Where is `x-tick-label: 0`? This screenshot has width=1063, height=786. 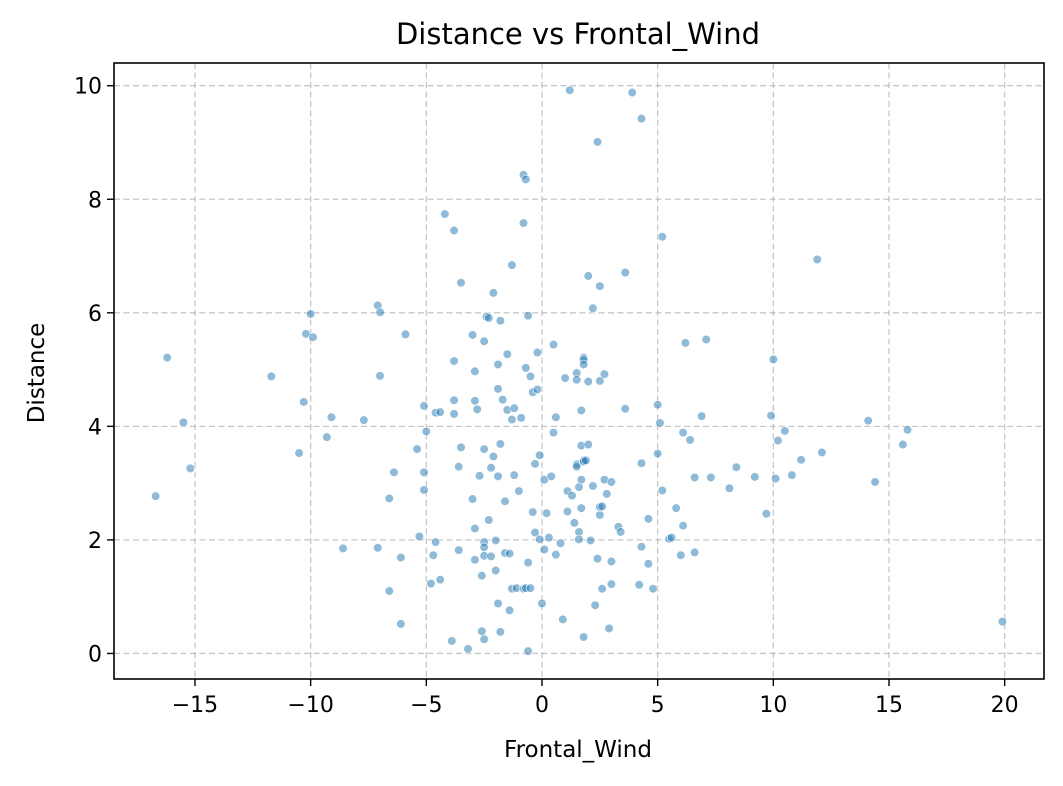 x-tick-label: 0 is located at coordinates (542, 705).